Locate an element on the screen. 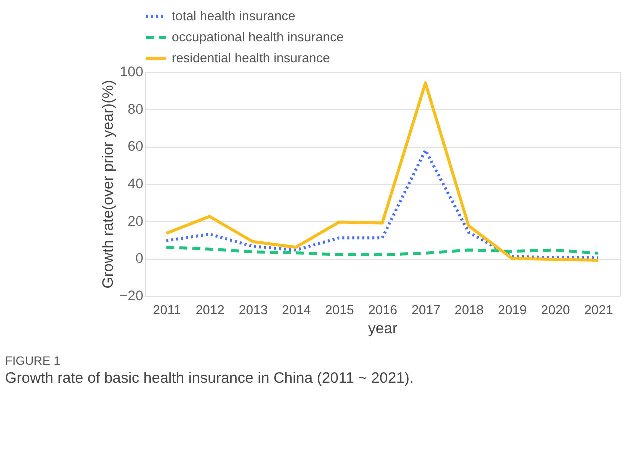 The width and height of the screenshot is (642, 466). y-tick-label: 40 is located at coordinates (136, 184).